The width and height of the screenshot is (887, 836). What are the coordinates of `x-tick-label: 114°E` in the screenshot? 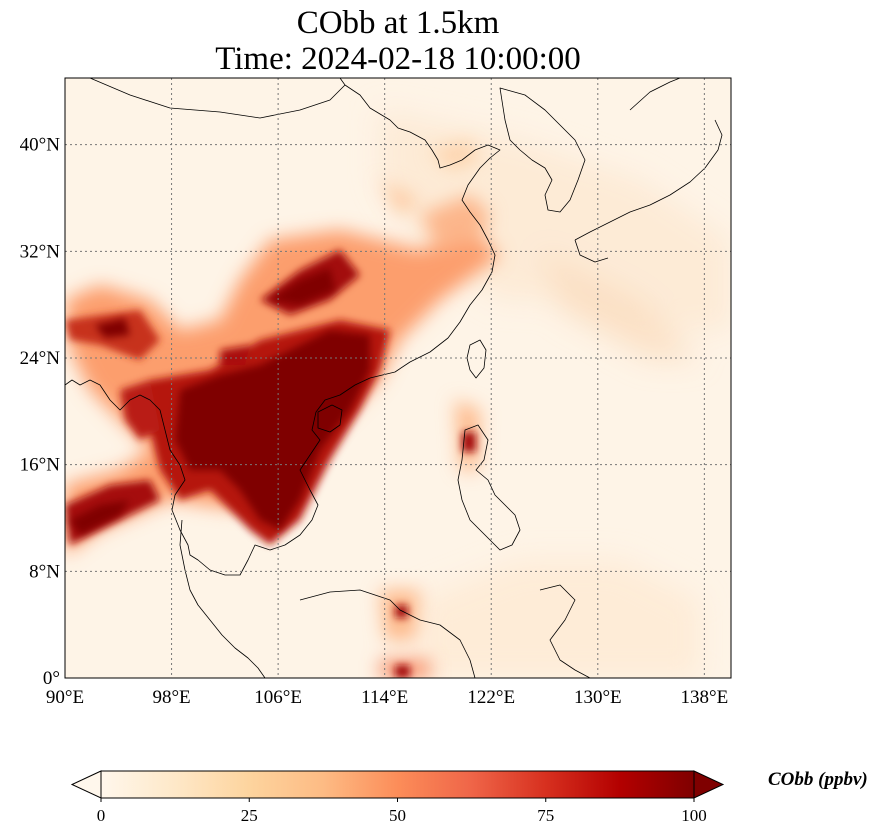 It's located at (384, 697).